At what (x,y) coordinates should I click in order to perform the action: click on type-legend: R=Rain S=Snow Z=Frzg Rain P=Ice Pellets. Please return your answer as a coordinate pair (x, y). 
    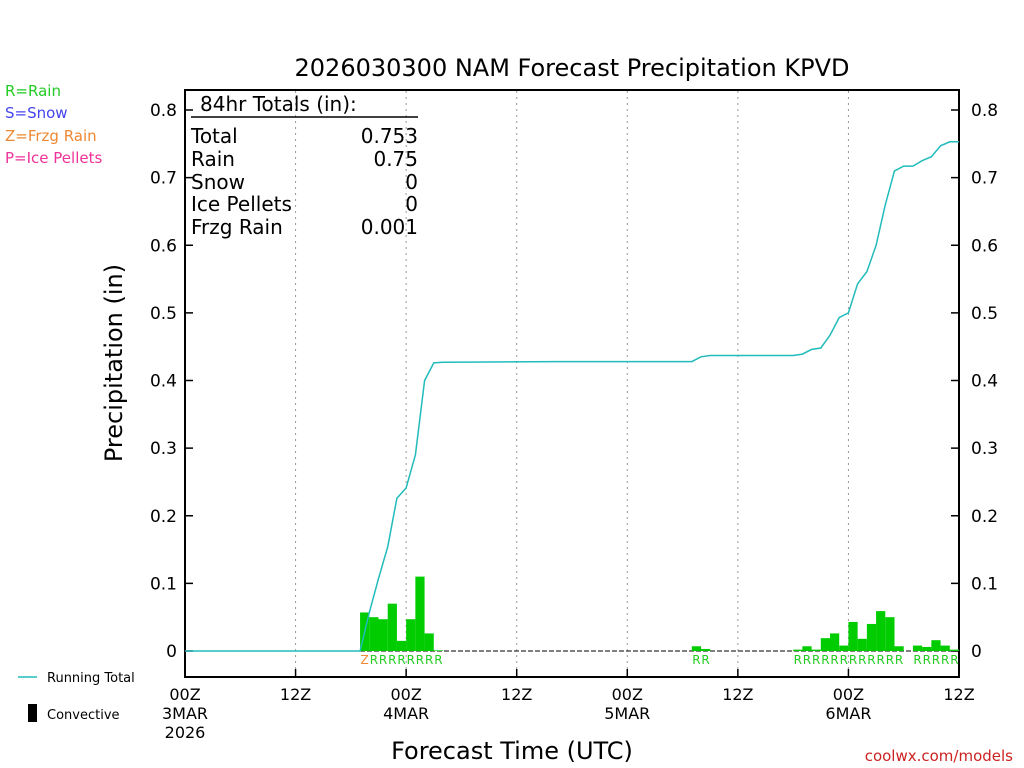
    Looking at the image, I should click on (53, 124).